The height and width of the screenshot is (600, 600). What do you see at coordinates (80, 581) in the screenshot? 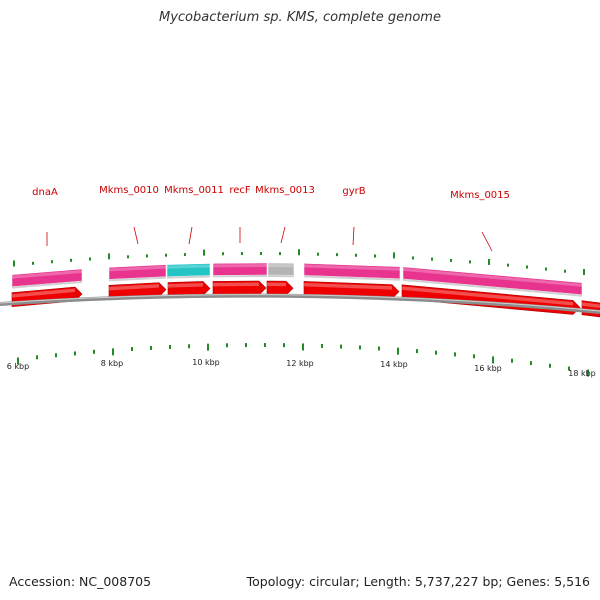
I see `accession-label: Accession: NC_008705` at bounding box center [80, 581].